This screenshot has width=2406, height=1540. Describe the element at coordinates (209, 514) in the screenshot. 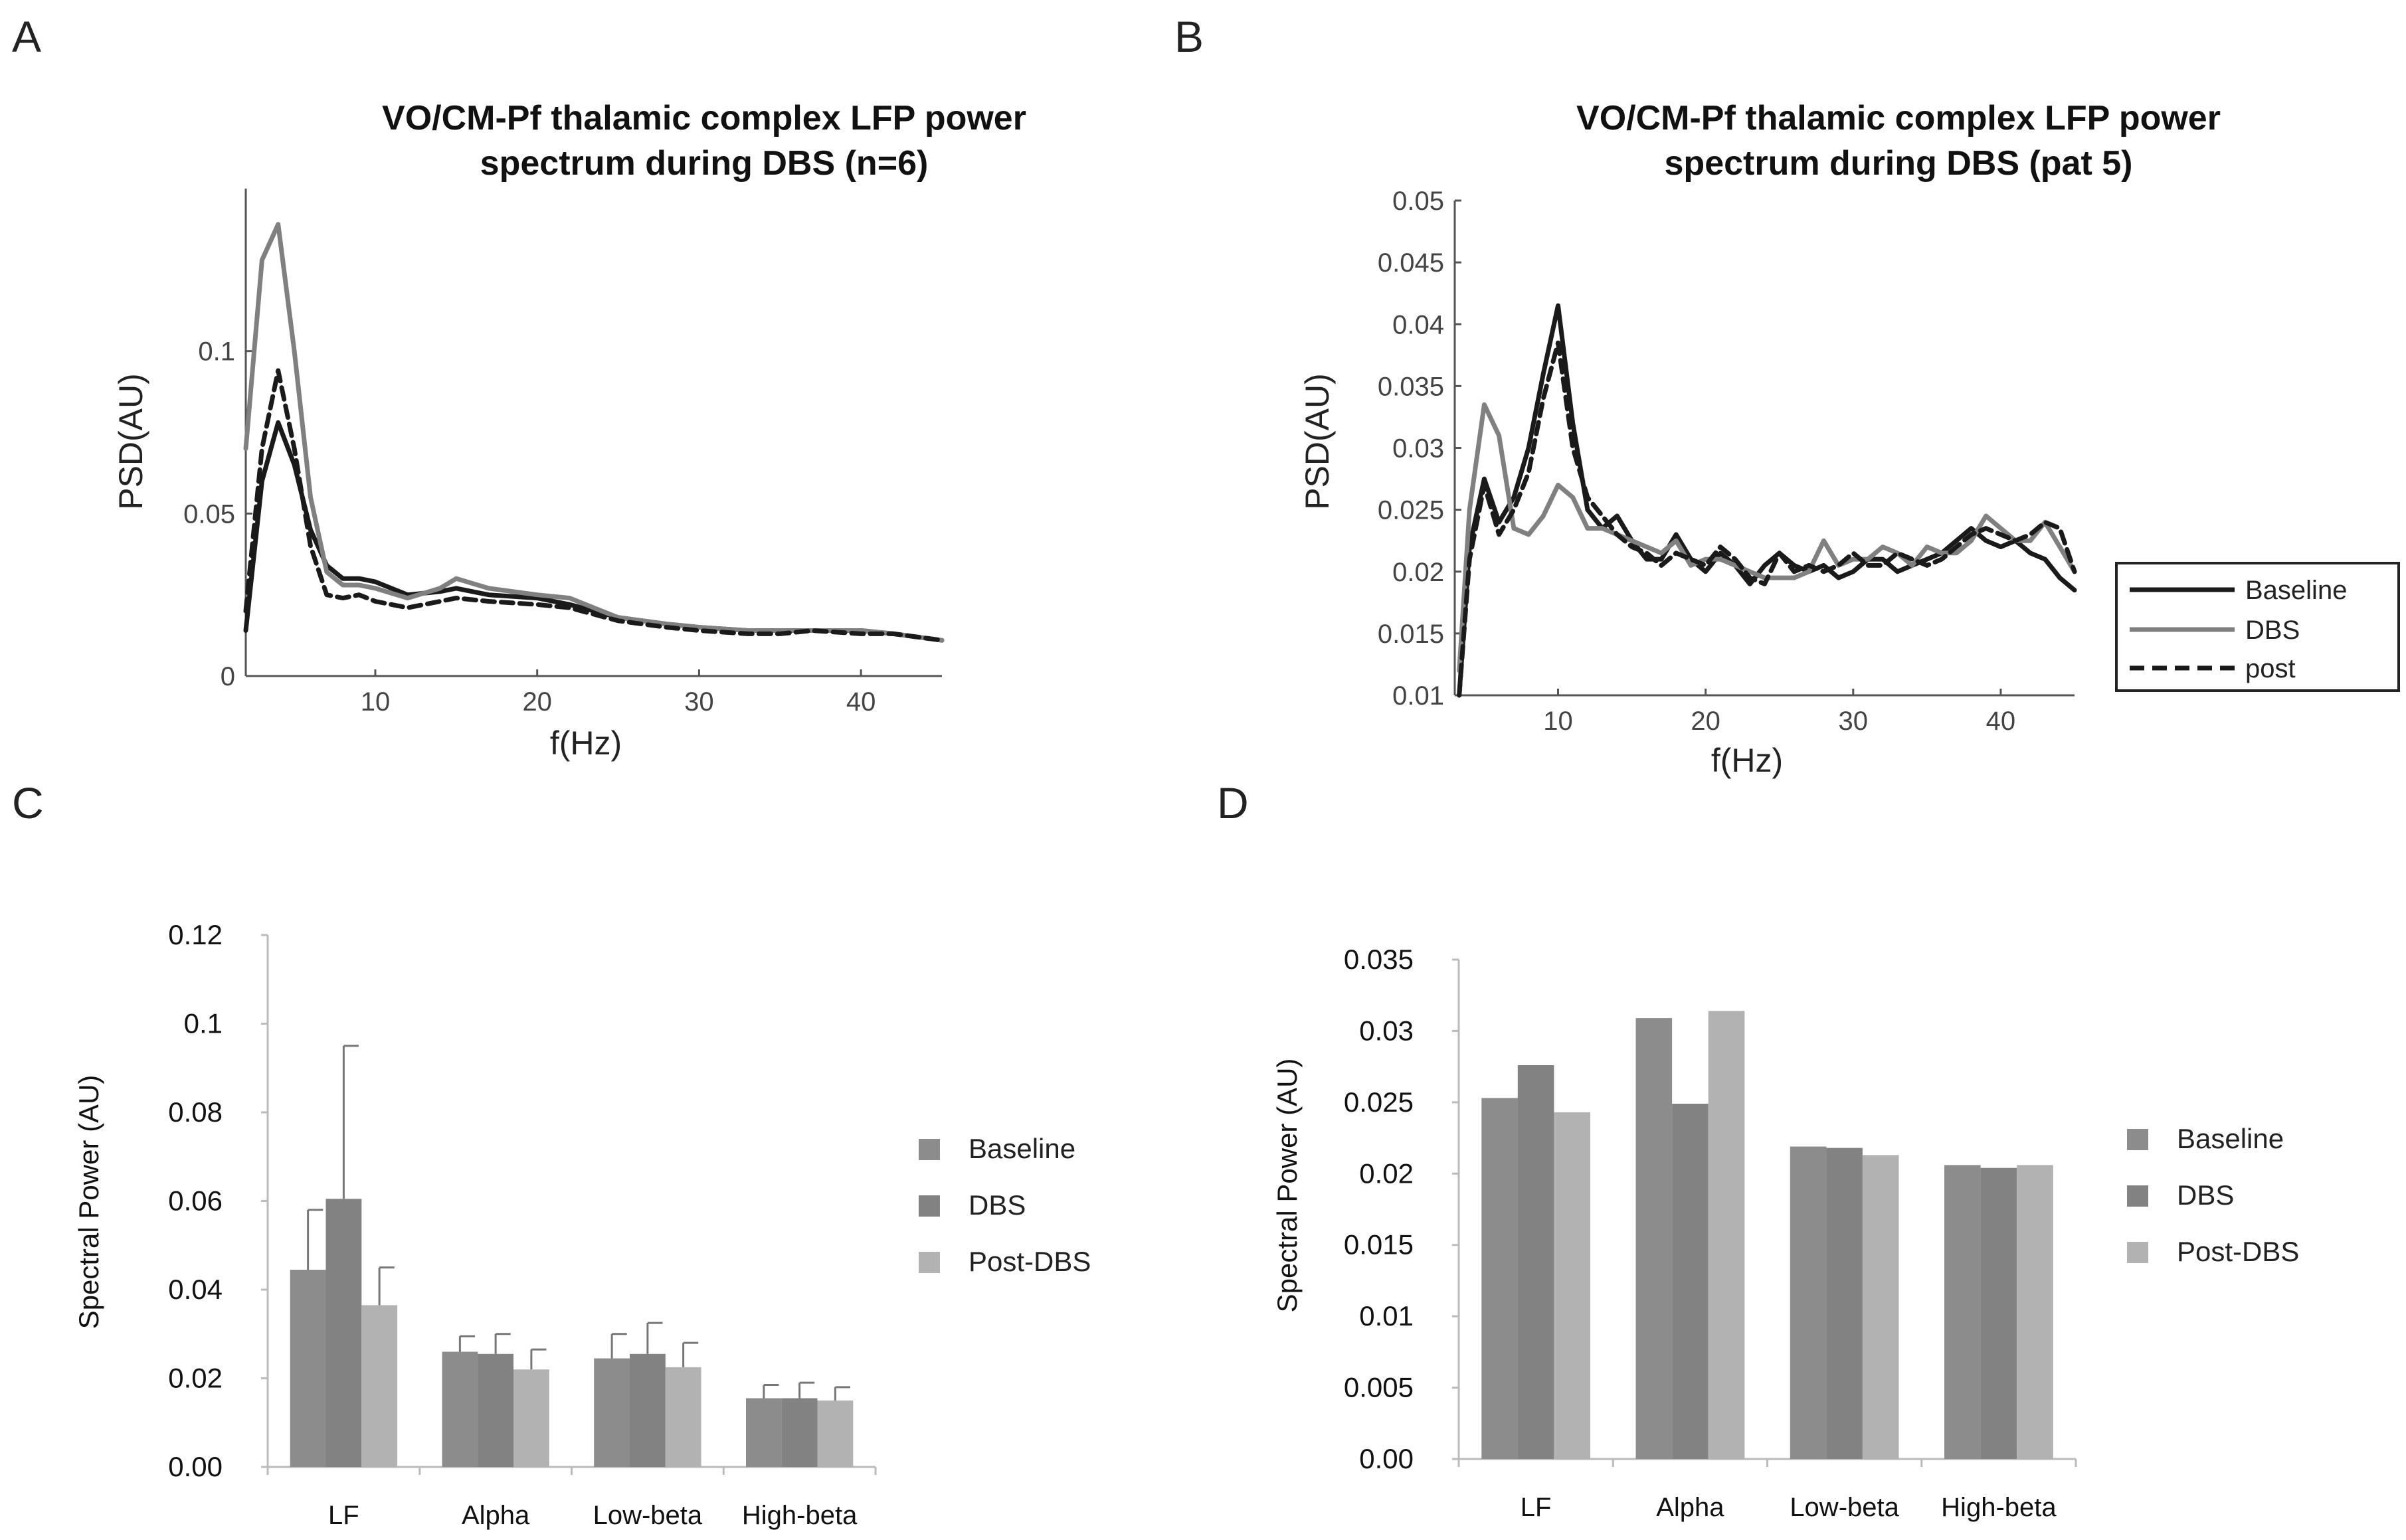

I see `chart-a-y-tick-label: 0.05` at that location.